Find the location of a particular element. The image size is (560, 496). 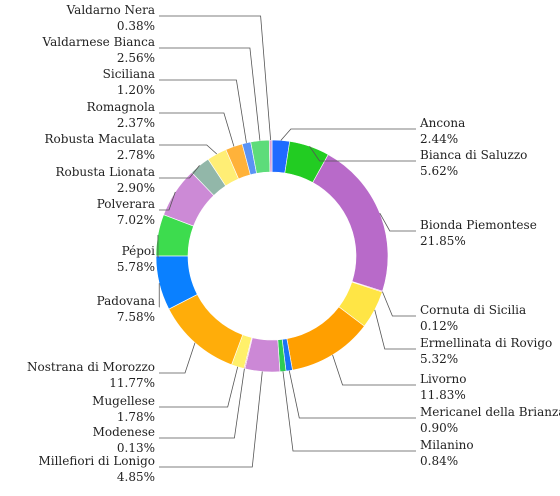

leader-line-valdarnese-bianca is located at coordinates (210, 94).